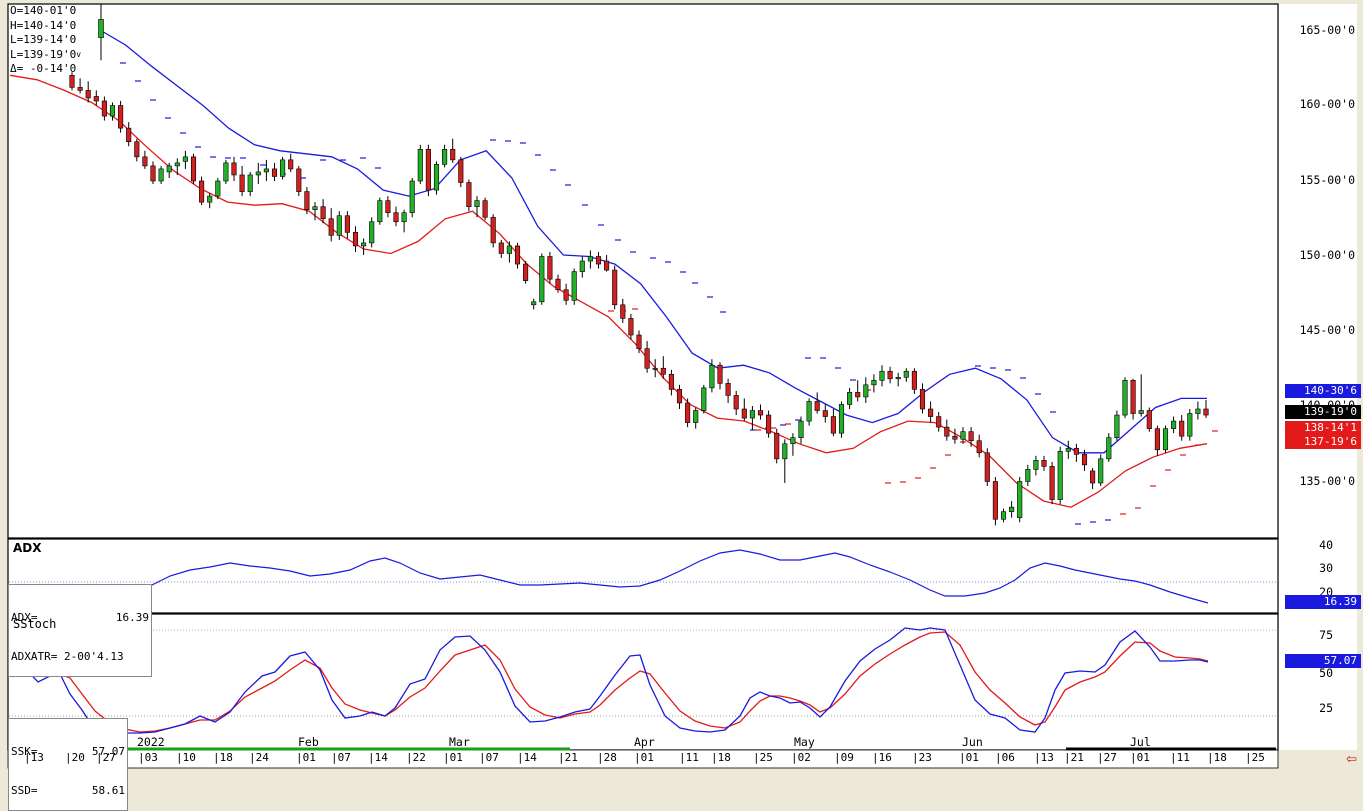 Image resolution: width=1363 pixels, height=811 pixels. I want to click on stoch-readout: SSK= 57.07 SSD= 58.61, so click(68, 764).